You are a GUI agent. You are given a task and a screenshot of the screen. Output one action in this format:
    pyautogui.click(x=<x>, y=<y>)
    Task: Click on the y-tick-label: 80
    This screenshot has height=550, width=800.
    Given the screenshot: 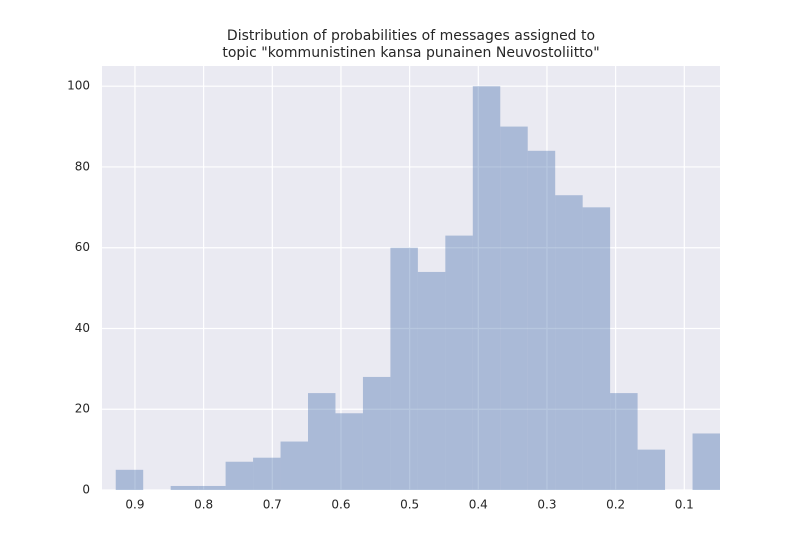 What is the action you would take?
    pyautogui.click(x=82, y=166)
    